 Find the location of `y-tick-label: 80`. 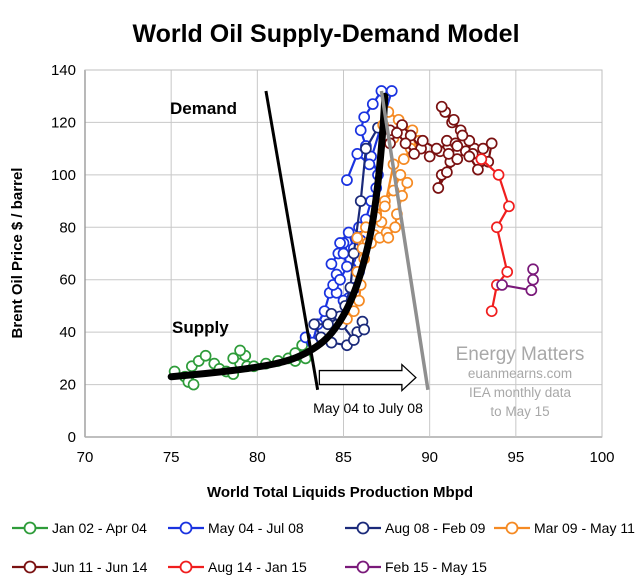

y-tick-label: 80 is located at coordinates (67, 227).